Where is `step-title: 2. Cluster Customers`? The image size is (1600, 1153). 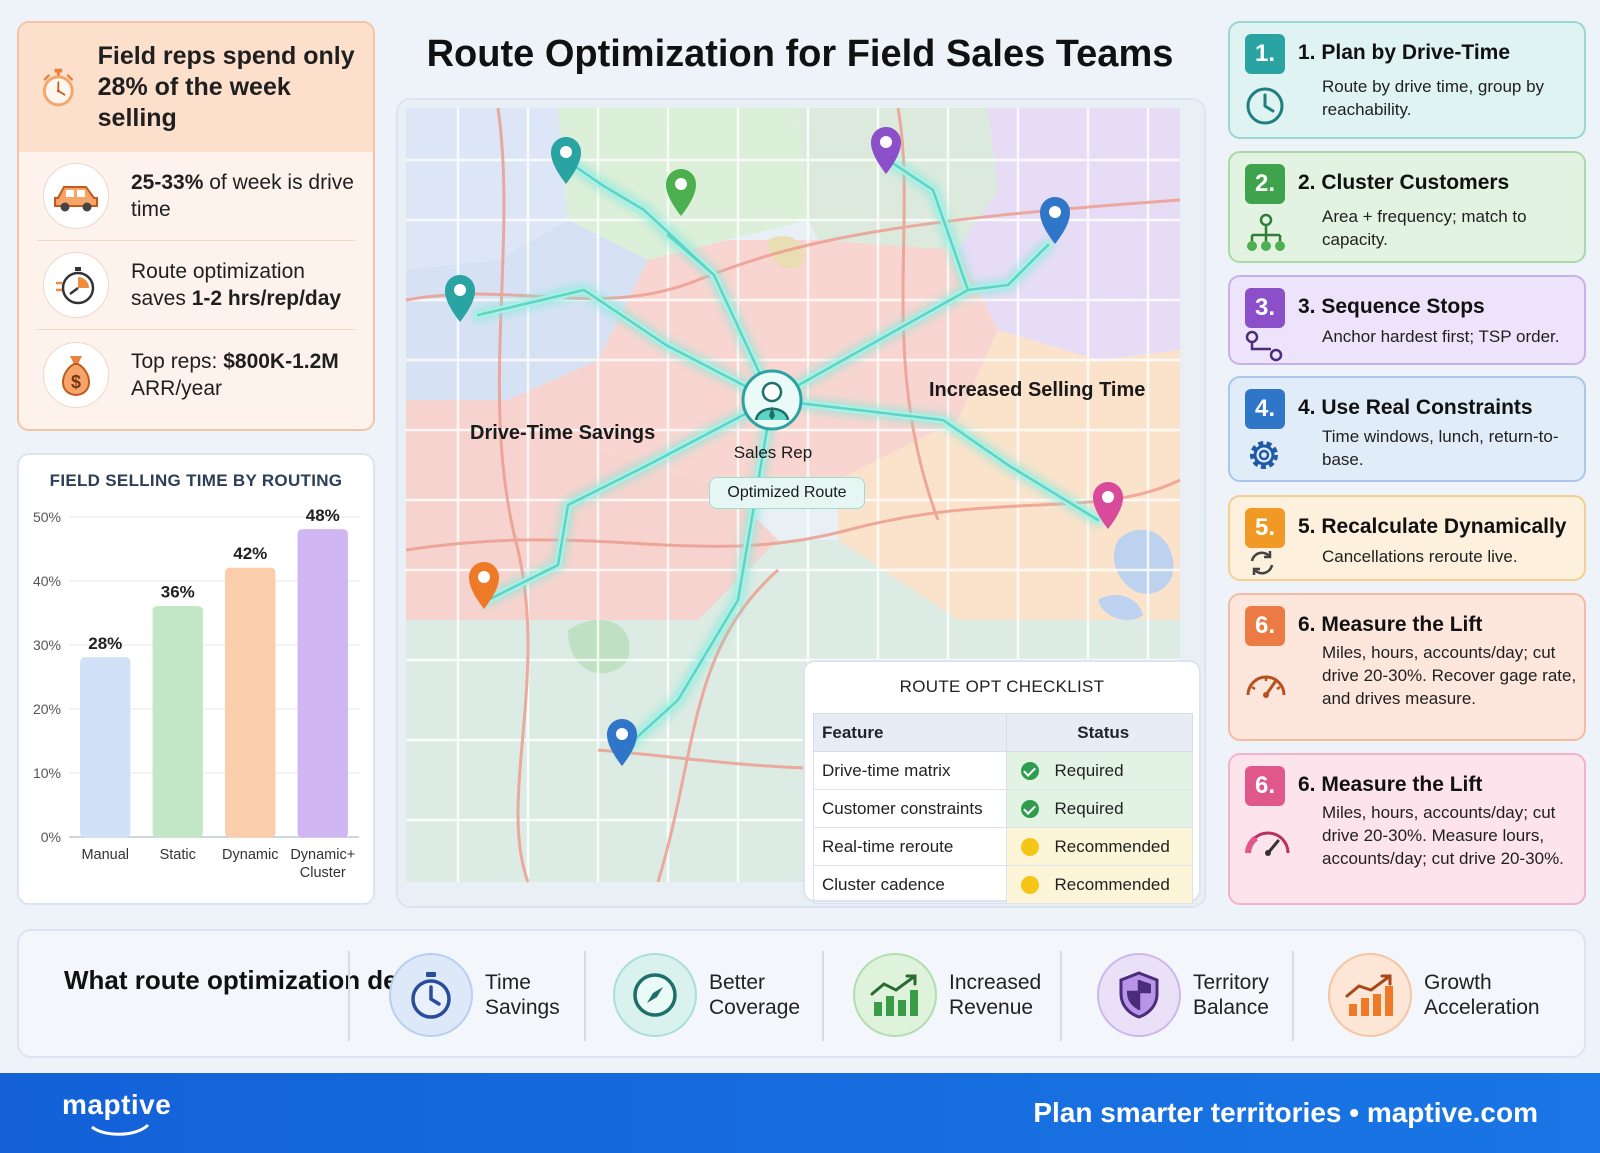
step-title: 2. Cluster Customers is located at coordinates (1404, 182).